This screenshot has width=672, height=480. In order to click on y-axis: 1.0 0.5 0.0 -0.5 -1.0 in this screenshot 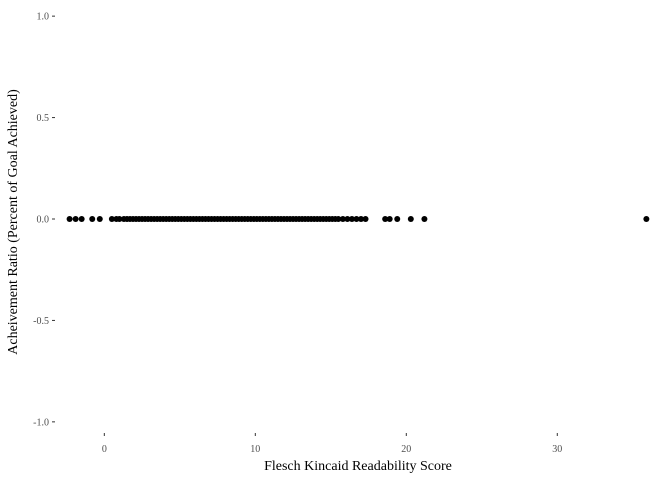, I will do `click(44, 220)`.